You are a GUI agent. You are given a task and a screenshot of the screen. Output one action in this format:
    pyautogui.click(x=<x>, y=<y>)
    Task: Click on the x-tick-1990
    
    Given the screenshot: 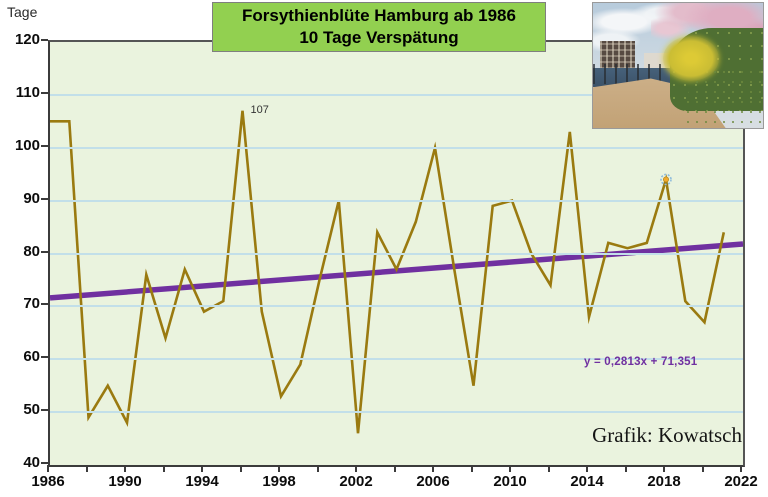 What is the action you would take?
    pyautogui.click(x=125, y=468)
    